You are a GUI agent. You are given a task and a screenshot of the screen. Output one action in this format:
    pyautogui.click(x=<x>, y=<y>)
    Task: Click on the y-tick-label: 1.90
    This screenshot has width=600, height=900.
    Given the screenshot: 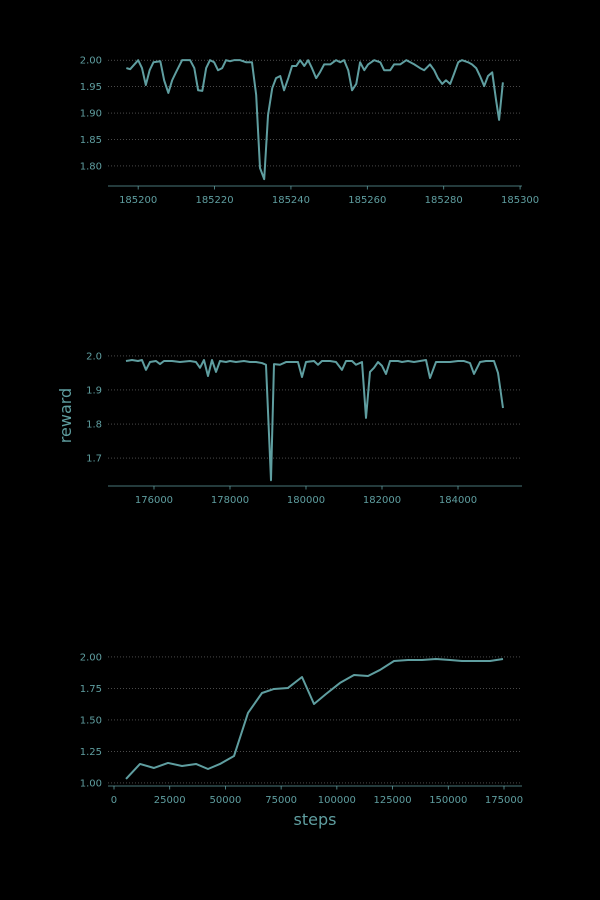 What is the action you would take?
    pyautogui.click(x=91, y=114)
    